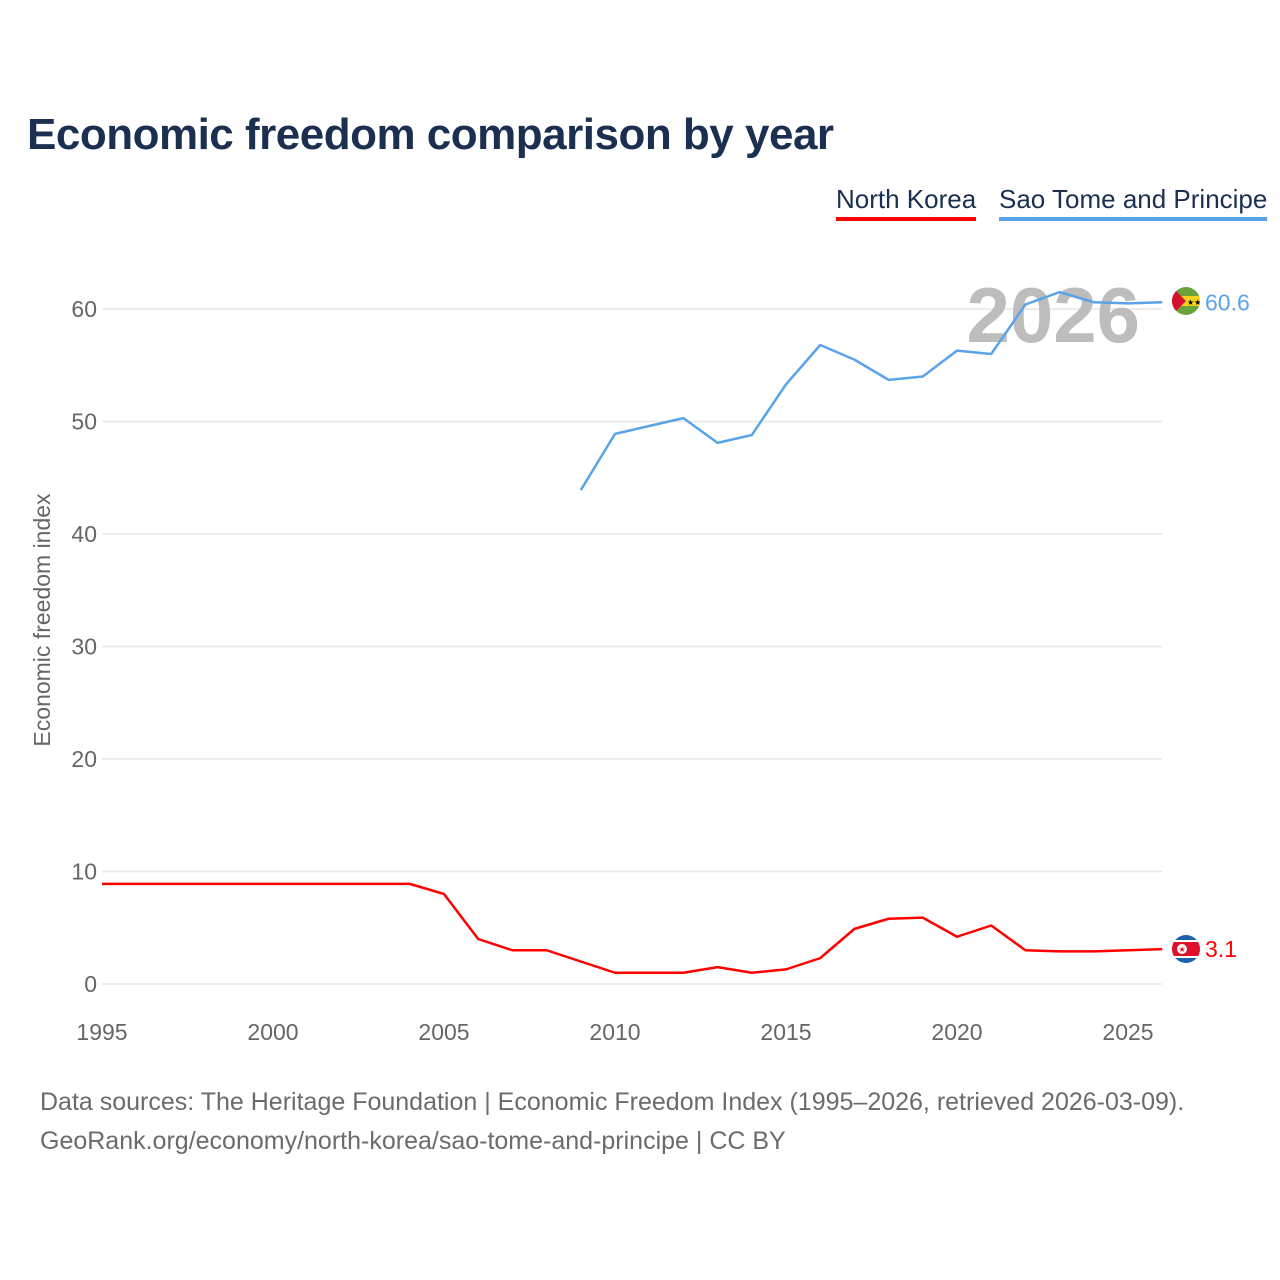 The width and height of the screenshot is (1280, 1280). Describe the element at coordinates (84, 872) in the screenshot. I see `y-tick-label: 10` at that location.